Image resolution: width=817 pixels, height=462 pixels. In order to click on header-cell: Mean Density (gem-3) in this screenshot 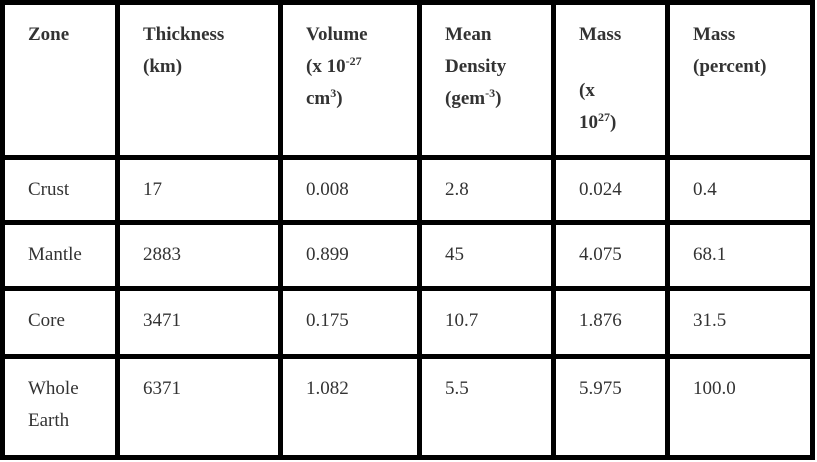, I will do `click(486, 80)`.